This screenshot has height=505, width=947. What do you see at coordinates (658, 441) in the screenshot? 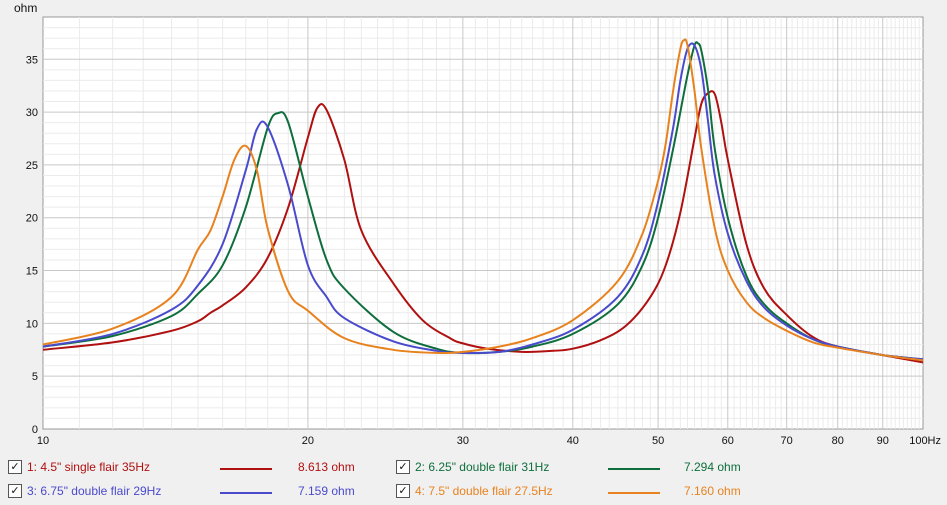
I see `x-tick-label: 50` at bounding box center [658, 441].